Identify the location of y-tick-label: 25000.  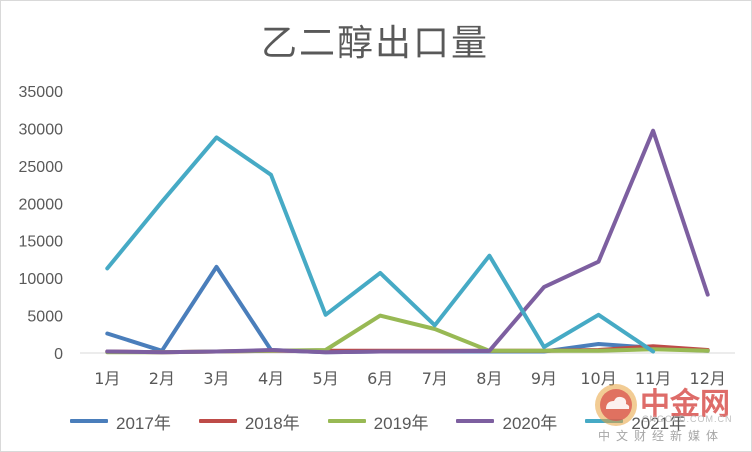
(41, 167).